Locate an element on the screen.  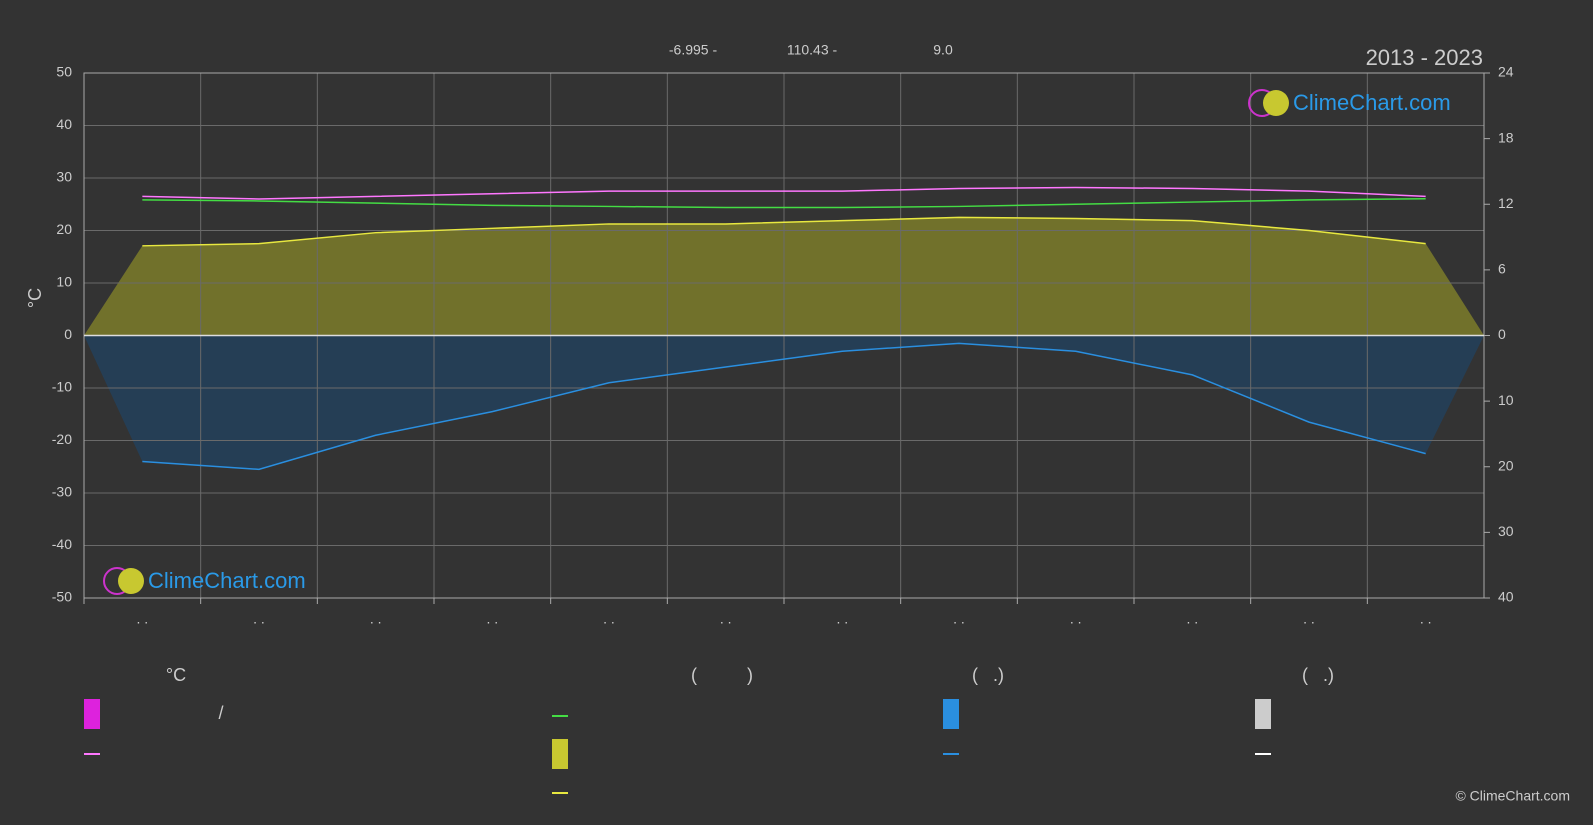
y2-tick-label: 0 is located at coordinates (1502, 334).